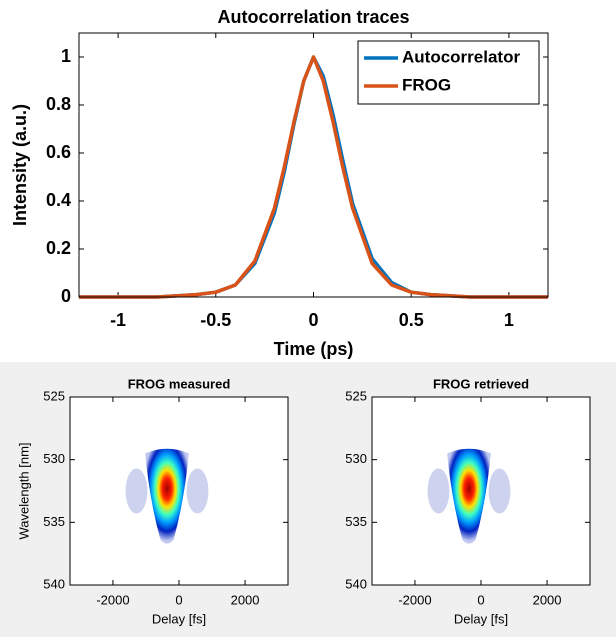 This screenshot has height=637, width=616. I want to click on legend-label: Autocorrelator, so click(461, 56).